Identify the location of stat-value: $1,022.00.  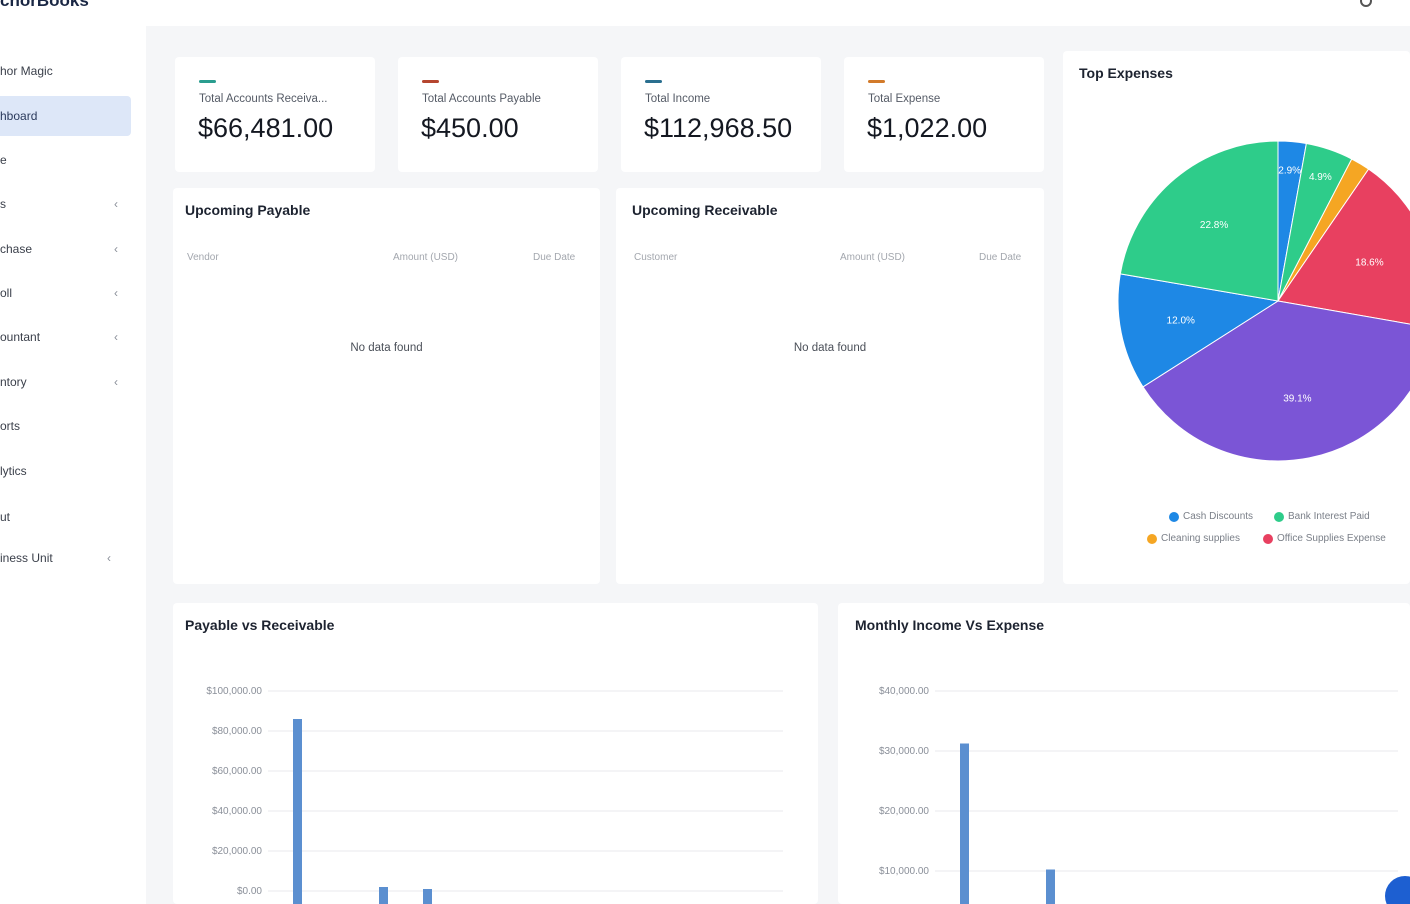
(927, 128).